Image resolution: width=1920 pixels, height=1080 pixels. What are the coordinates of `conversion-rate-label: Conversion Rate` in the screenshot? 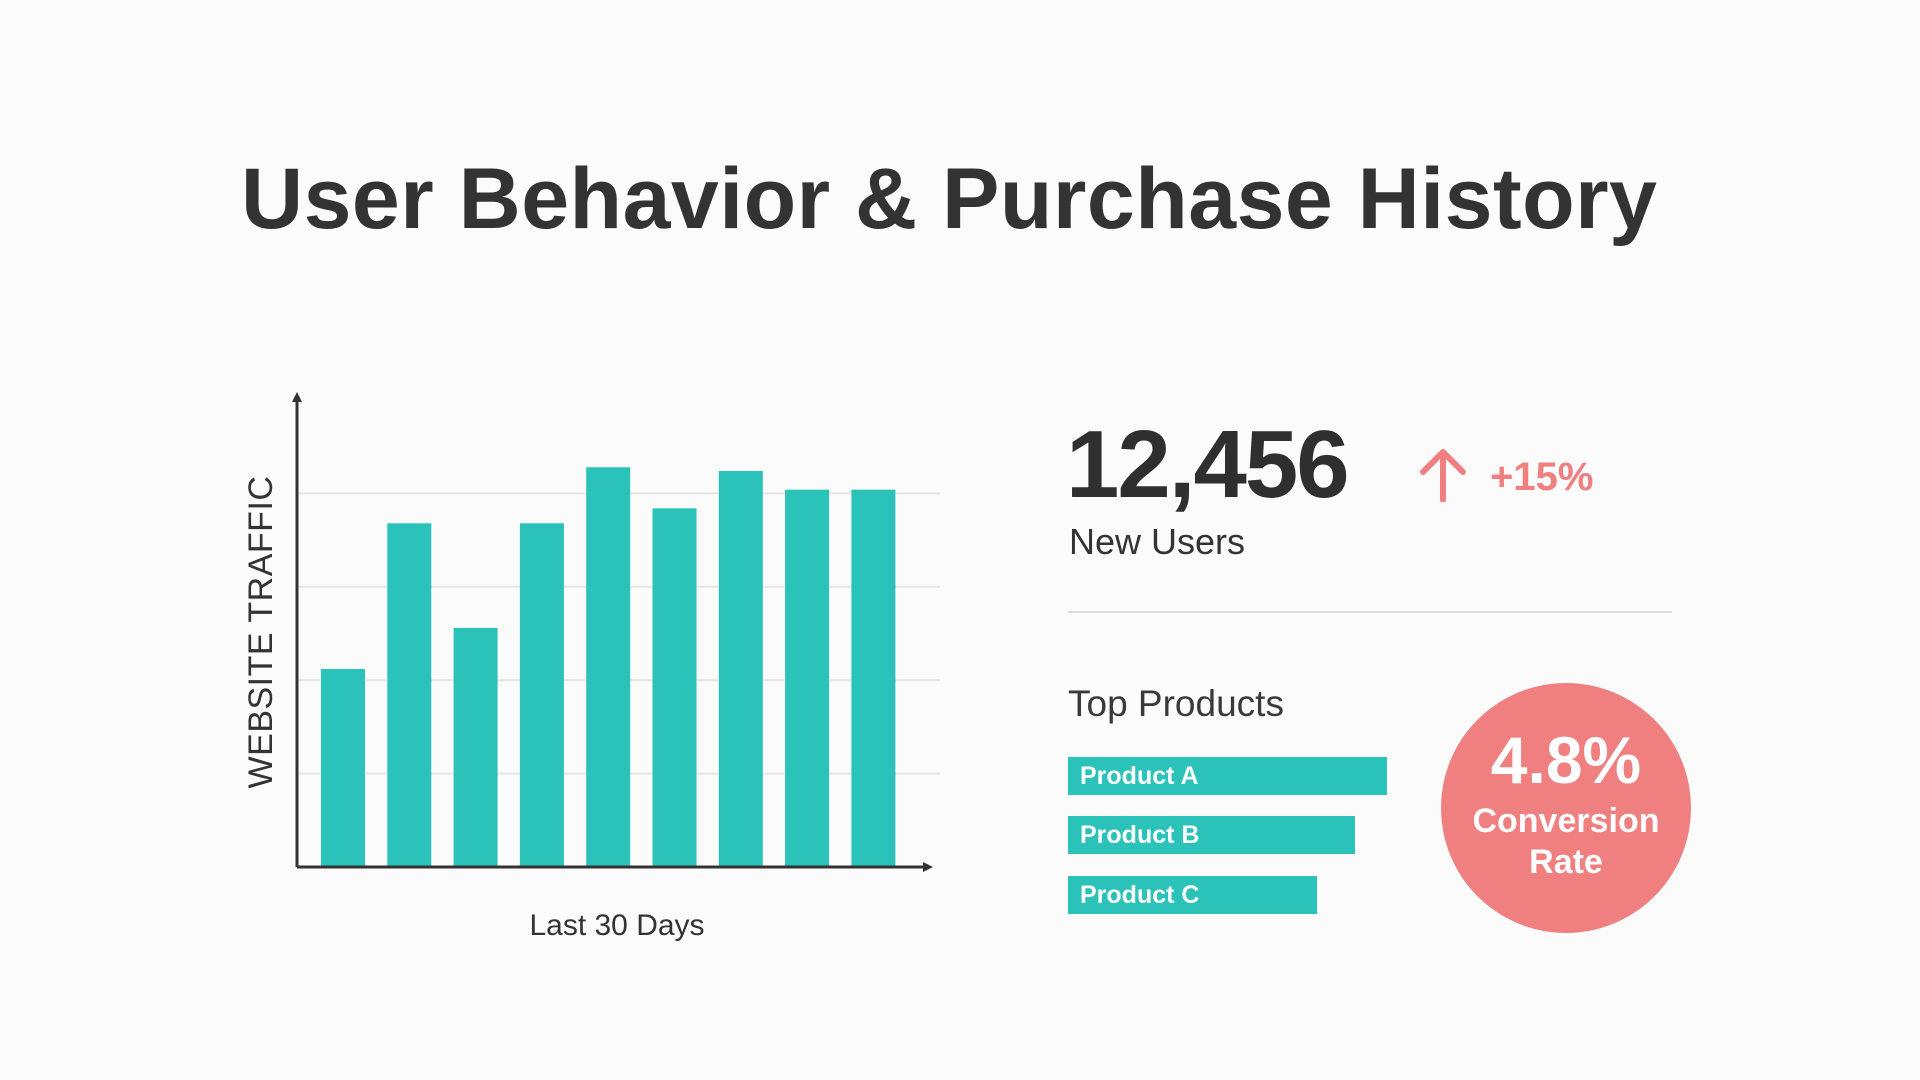 It's located at (1566, 841).